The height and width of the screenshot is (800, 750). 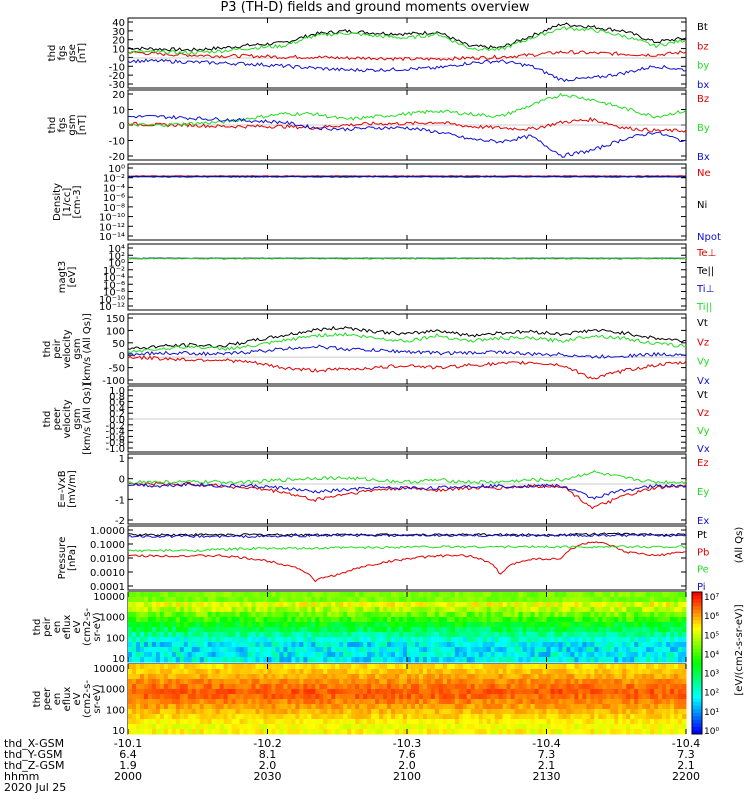 I want to click on x-tick-label: 2030, so click(x=268, y=776).